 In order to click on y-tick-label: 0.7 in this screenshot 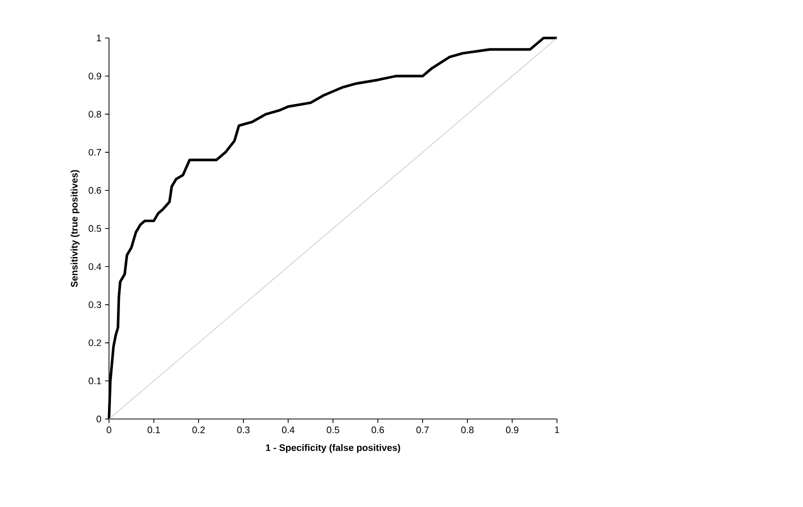, I will do `click(95, 152)`.